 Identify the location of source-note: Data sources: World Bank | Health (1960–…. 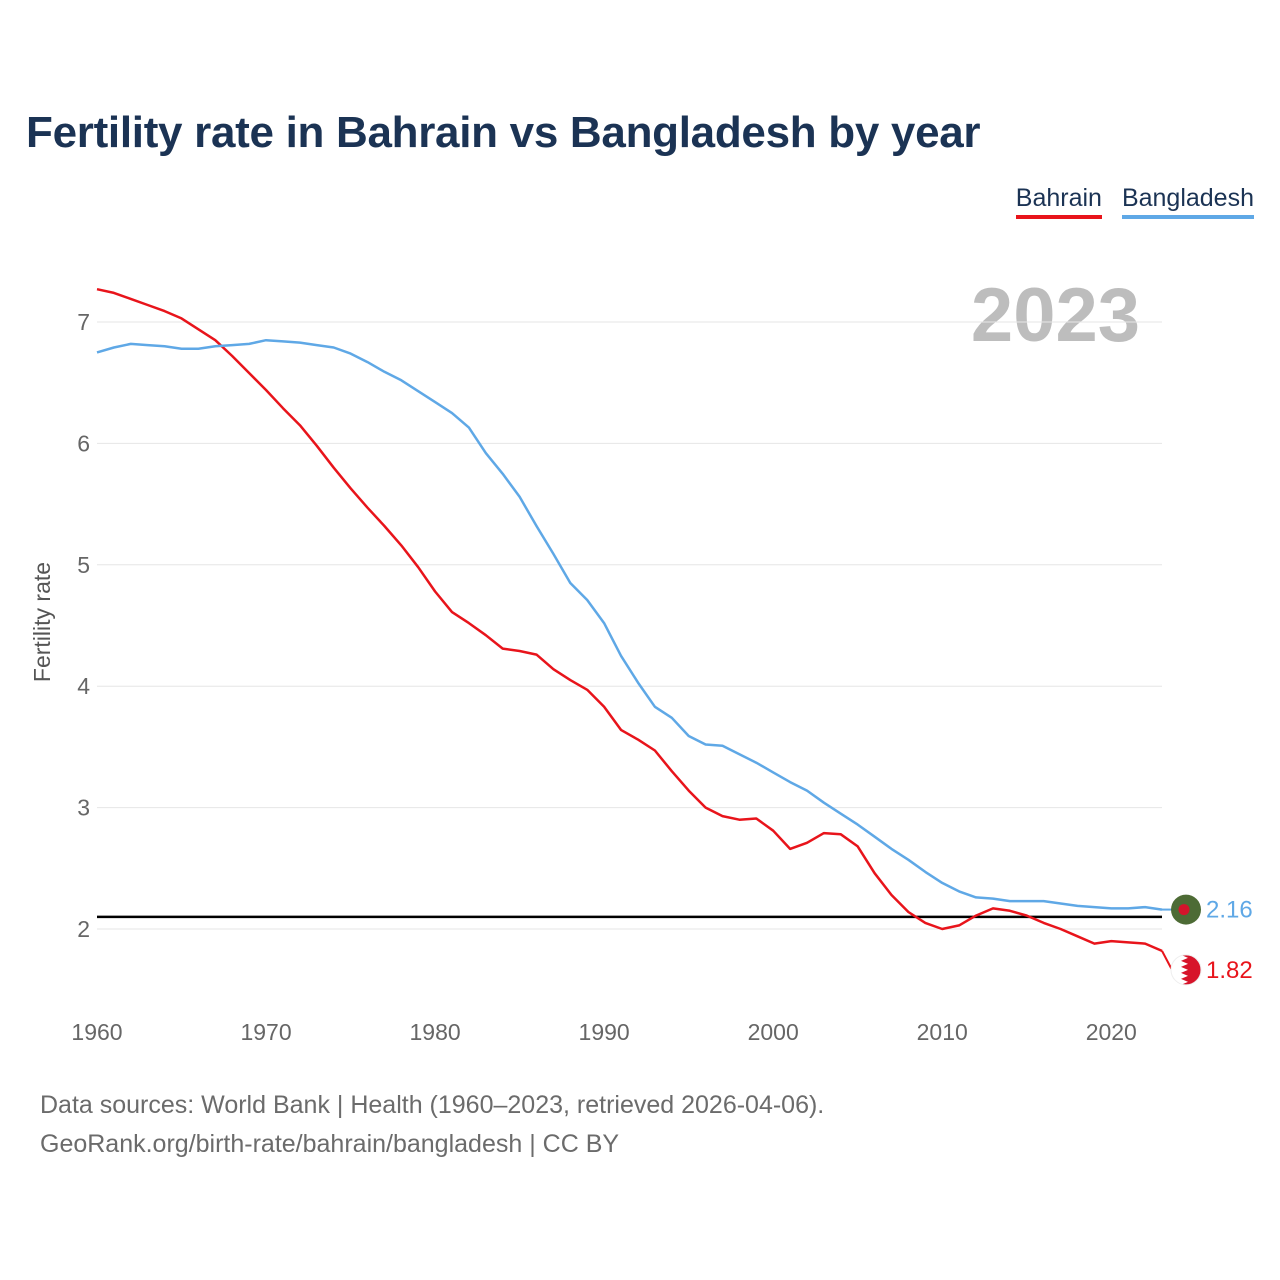
(432, 1125).